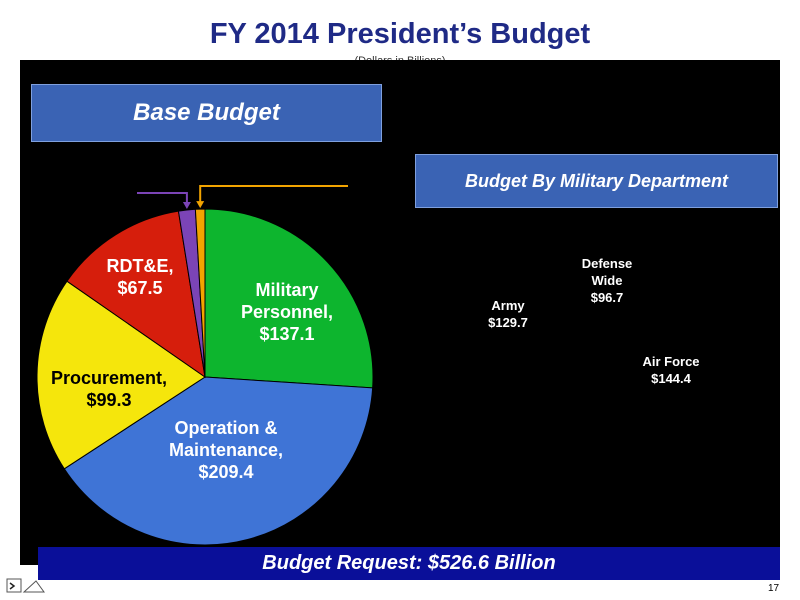 This screenshot has width=800, height=600. Describe the element at coordinates (287, 312) in the screenshot. I see `slice-label-0: Military Personnel, $137.1` at that location.